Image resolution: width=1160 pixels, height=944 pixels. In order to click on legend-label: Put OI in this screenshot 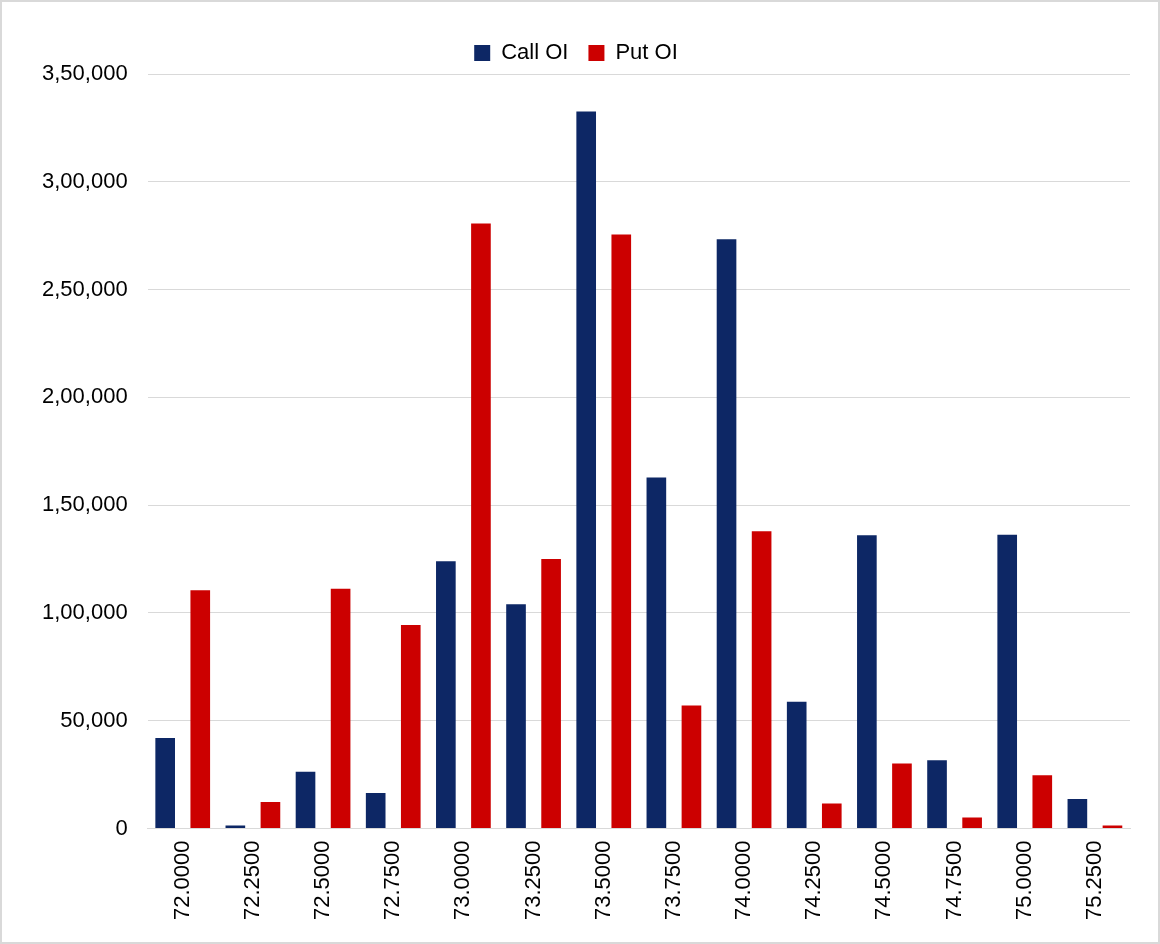, I will do `click(646, 52)`.